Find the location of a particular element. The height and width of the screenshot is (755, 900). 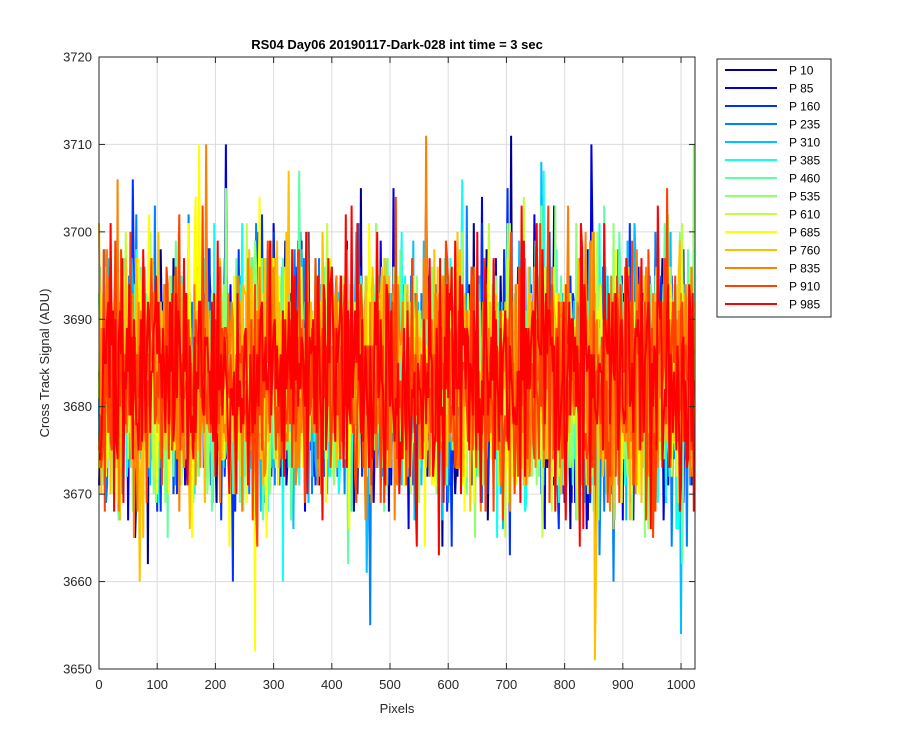

y-tick-label: 3690 is located at coordinates (77, 319).